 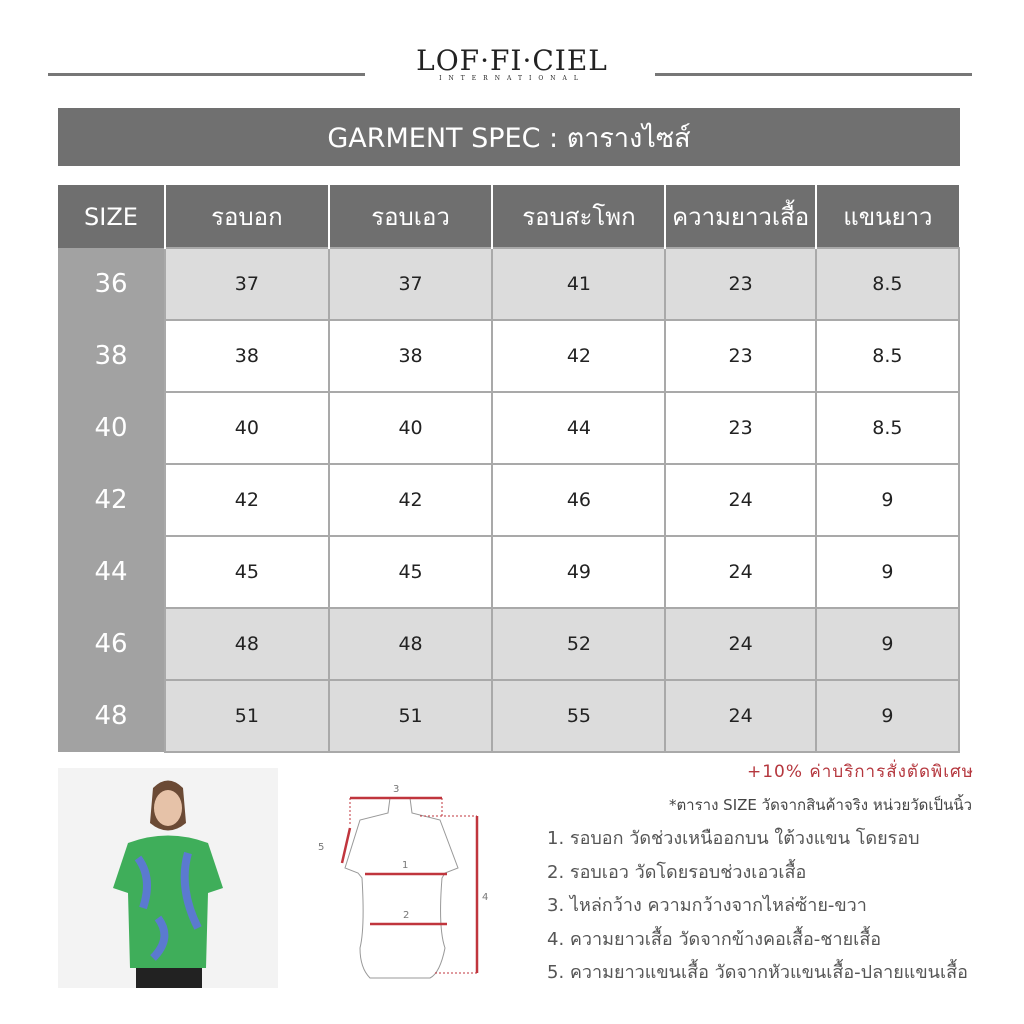 What do you see at coordinates (168, 878) in the screenshot?
I see `product-photo` at bounding box center [168, 878].